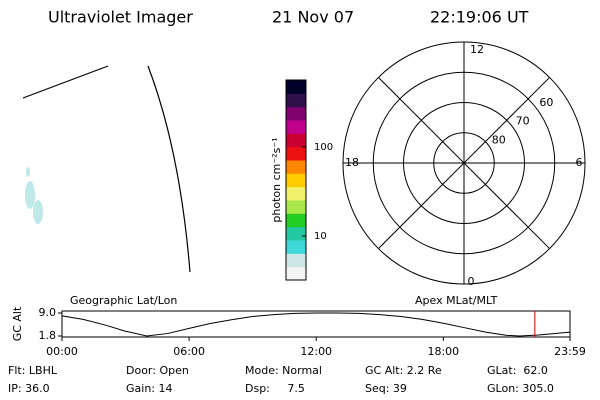 This screenshot has height=400, width=600. Describe the element at coordinates (157, 370) in the screenshot. I see `info-field: Door: Open` at that location.